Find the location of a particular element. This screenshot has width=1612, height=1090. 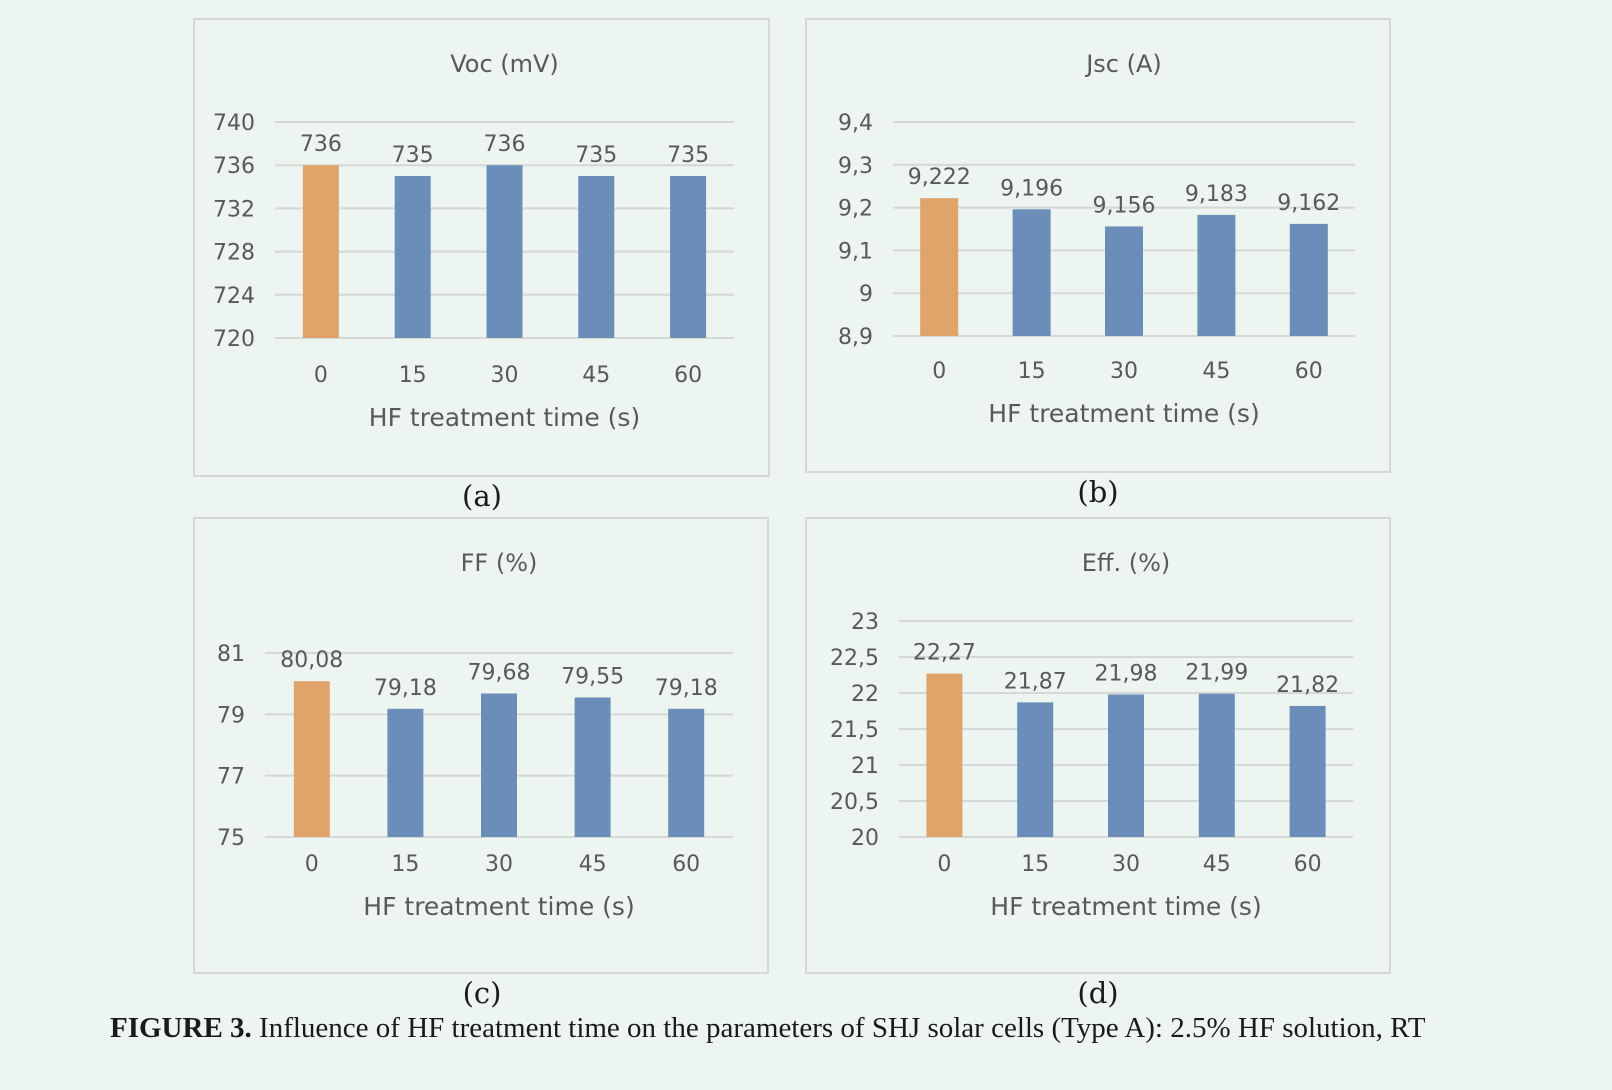

y-tick-label: 23 is located at coordinates (865, 622).